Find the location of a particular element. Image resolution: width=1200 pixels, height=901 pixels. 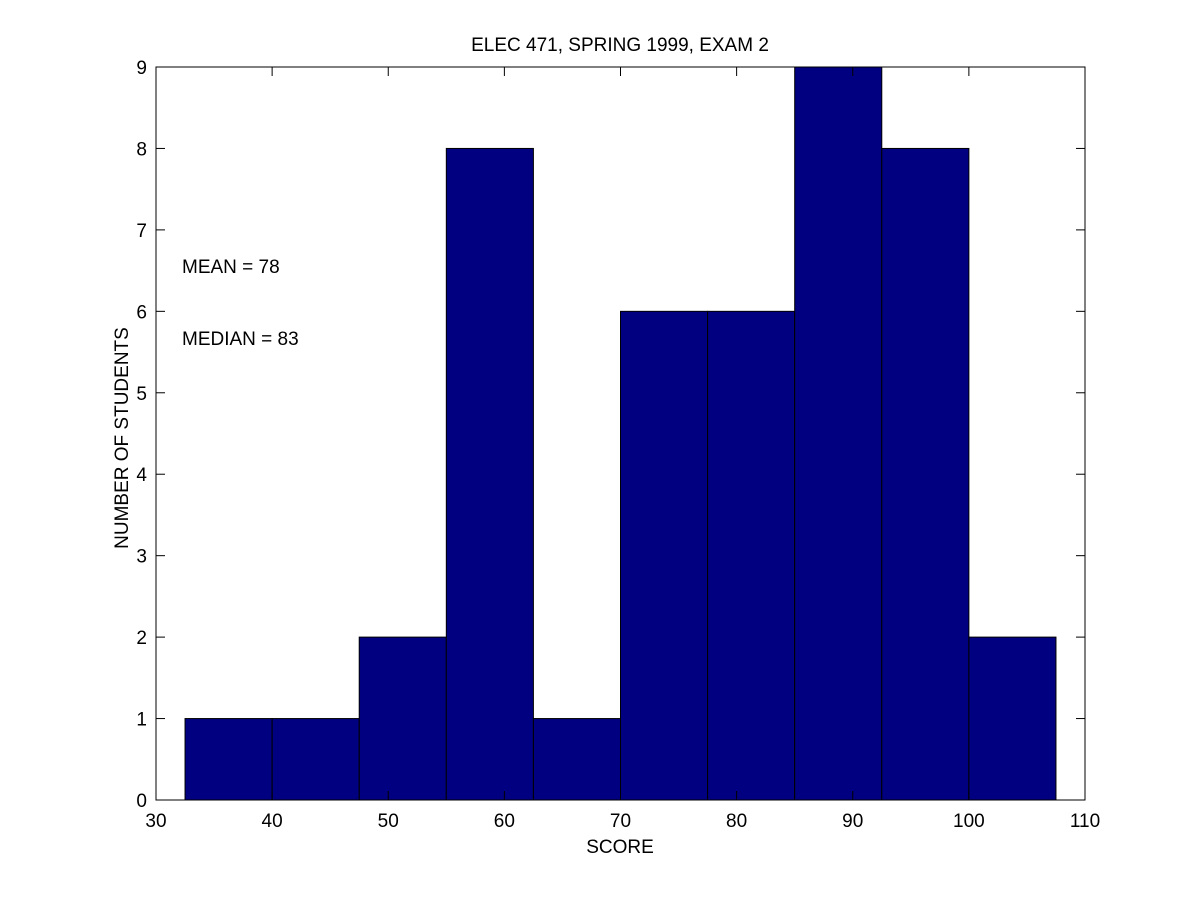

x-tick-label: 110 is located at coordinates (1085, 821).